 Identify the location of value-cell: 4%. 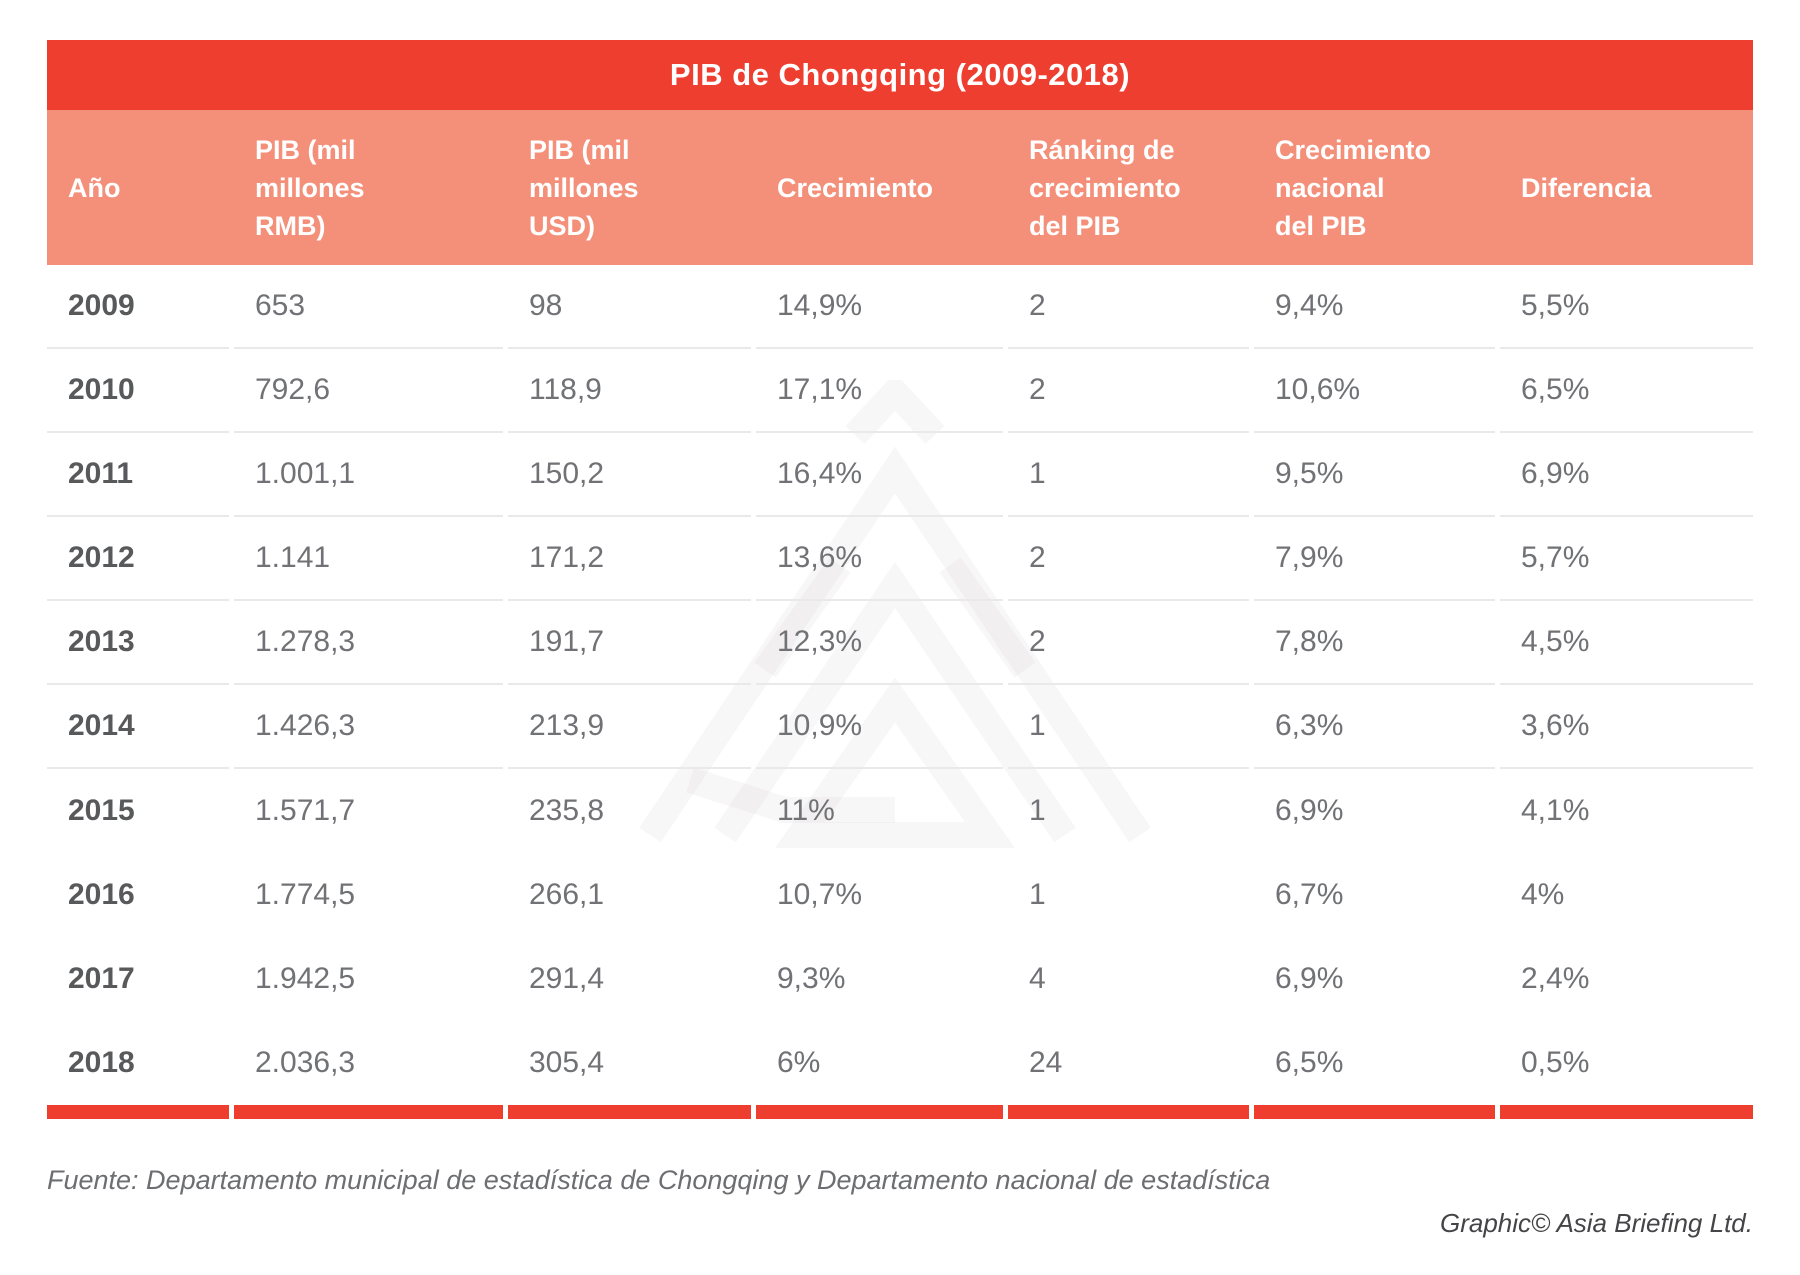
(1543, 894).